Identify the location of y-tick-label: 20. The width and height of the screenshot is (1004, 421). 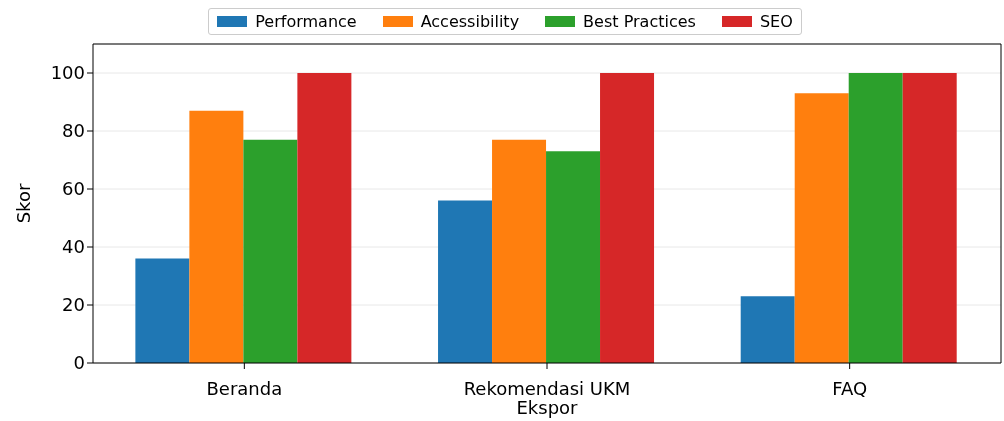
(73, 305).